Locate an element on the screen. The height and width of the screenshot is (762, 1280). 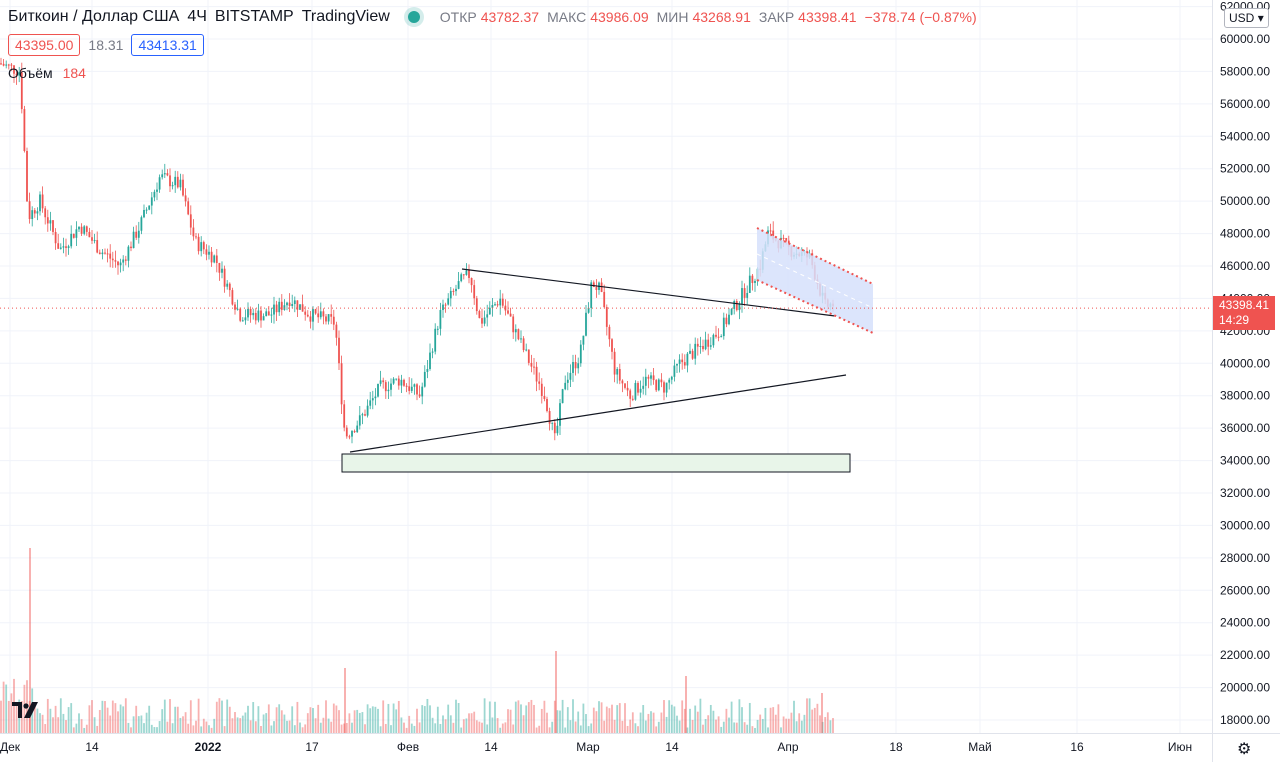
time-tick-label: Май is located at coordinates (980, 747).